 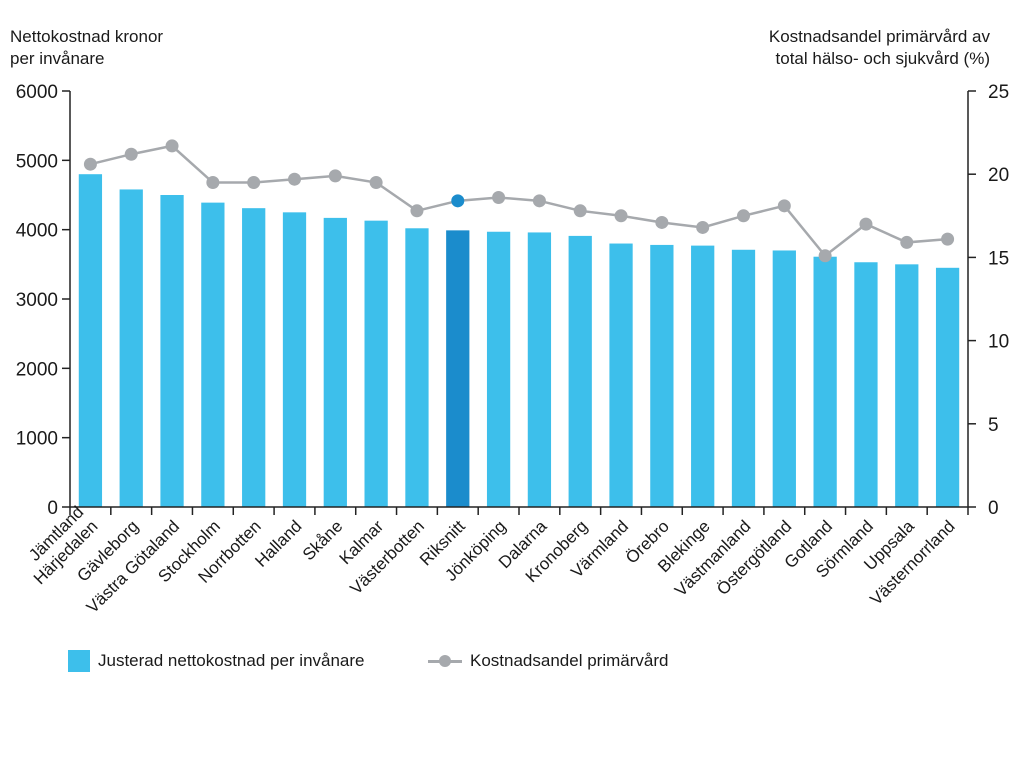 What do you see at coordinates (79, 661) in the screenshot?
I see `legend-bar-swatch` at bounding box center [79, 661].